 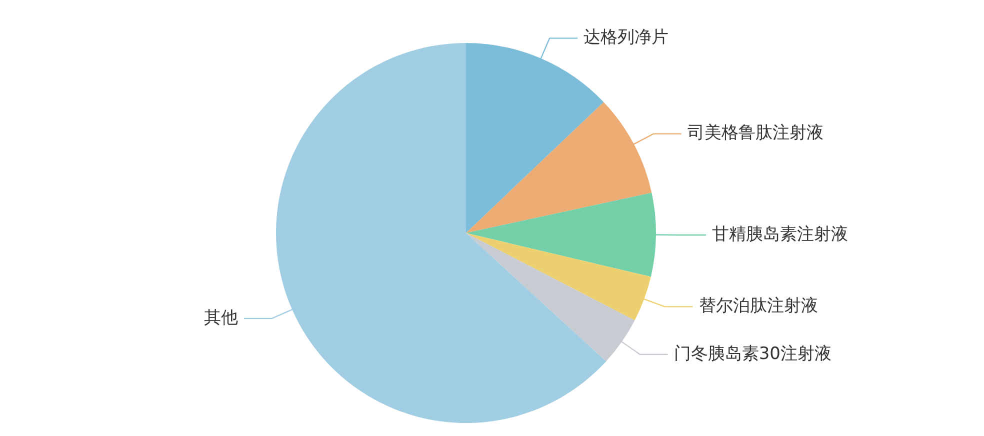 What do you see at coordinates (753, 354) in the screenshot?
I see `slice-label: 门冬胰岛素30注射液` at bounding box center [753, 354].